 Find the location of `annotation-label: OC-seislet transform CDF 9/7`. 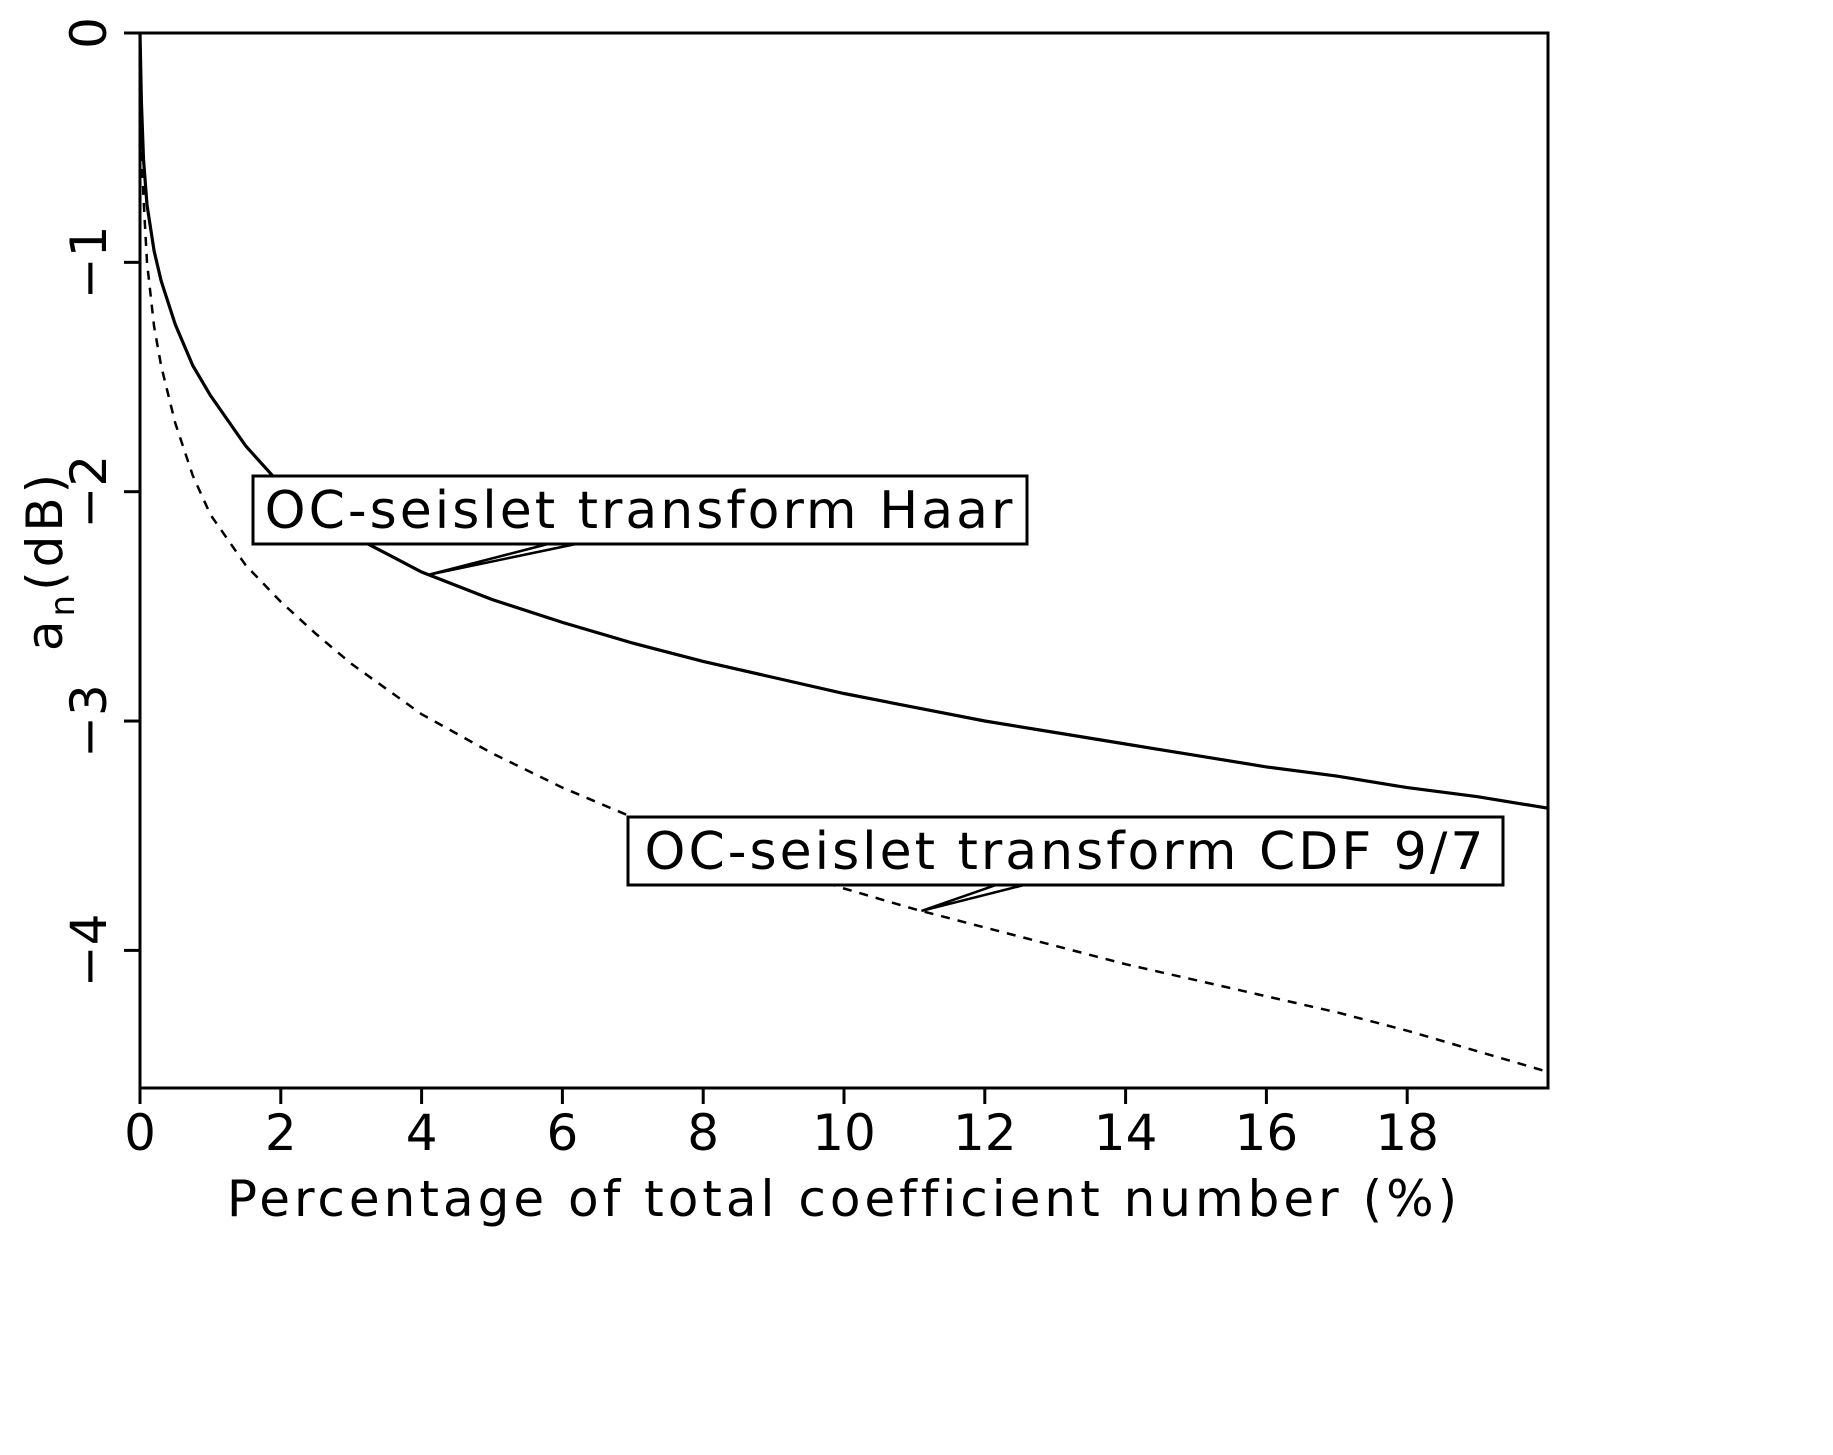

annotation-label: OC-seislet transform CDF 9/7 is located at coordinates (1066, 852).